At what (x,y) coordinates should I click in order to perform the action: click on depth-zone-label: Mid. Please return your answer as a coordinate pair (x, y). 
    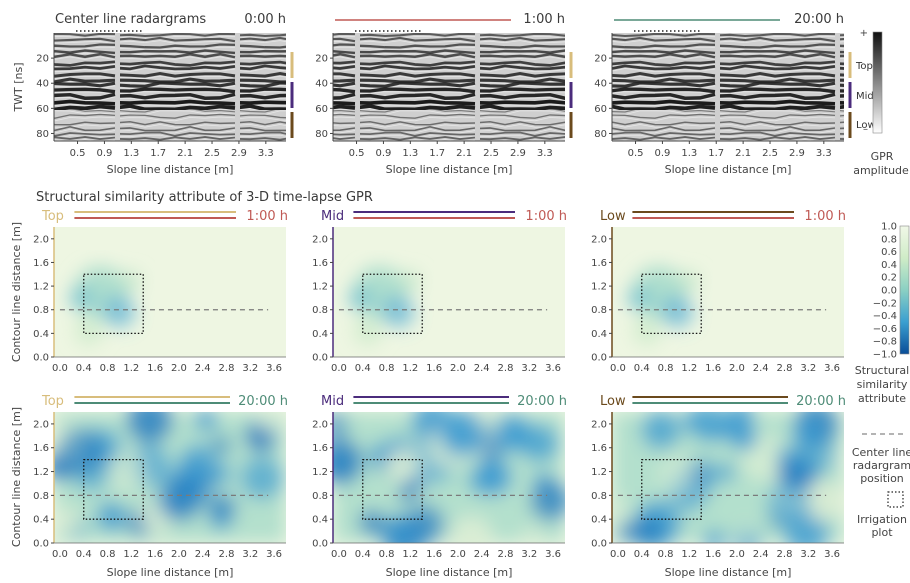
    Looking at the image, I should click on (865, 96).